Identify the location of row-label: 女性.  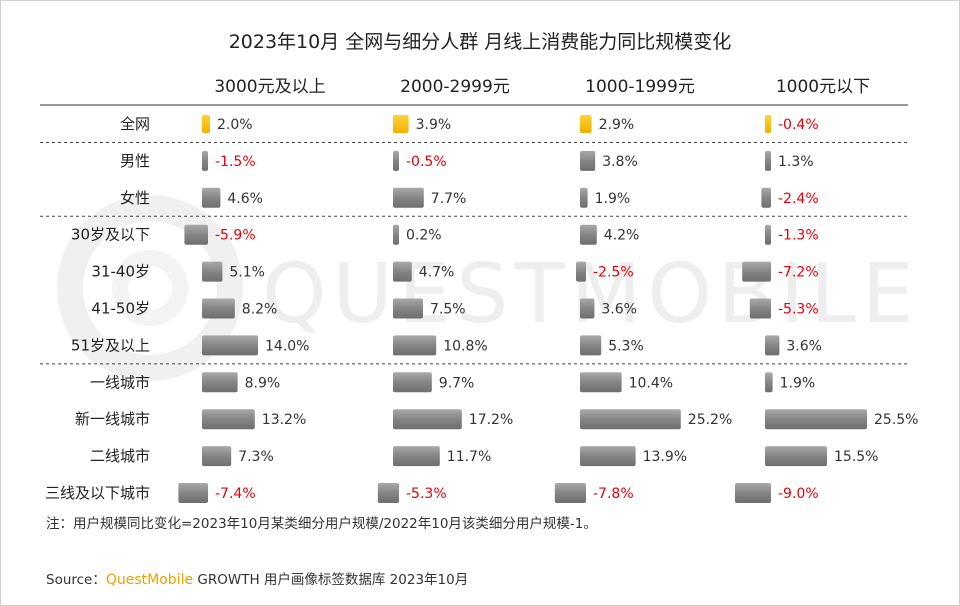
(135, 198).